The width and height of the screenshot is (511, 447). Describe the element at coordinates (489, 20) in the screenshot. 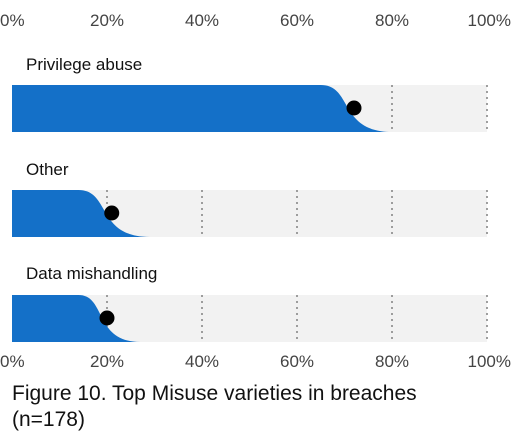

I see `top-tick-label-5: 100%` at that location.